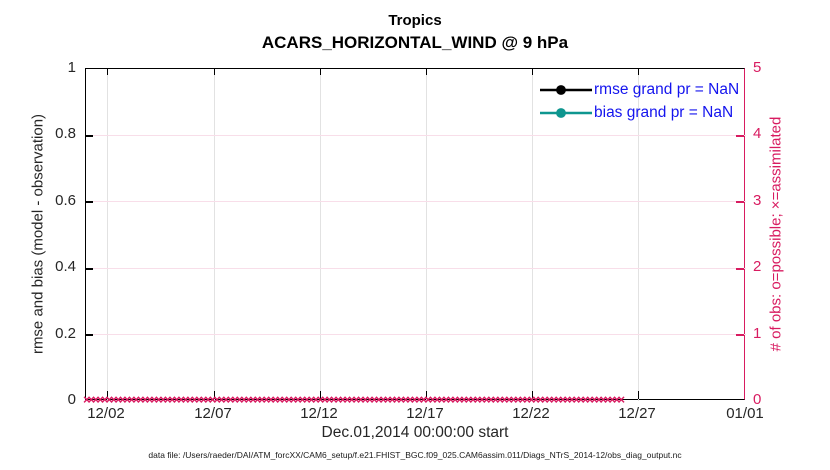  What do you see at coordinates (71, 67) in the screenshot?
I see `y-left-tick-label: 1` at bounding box center [71, 67].